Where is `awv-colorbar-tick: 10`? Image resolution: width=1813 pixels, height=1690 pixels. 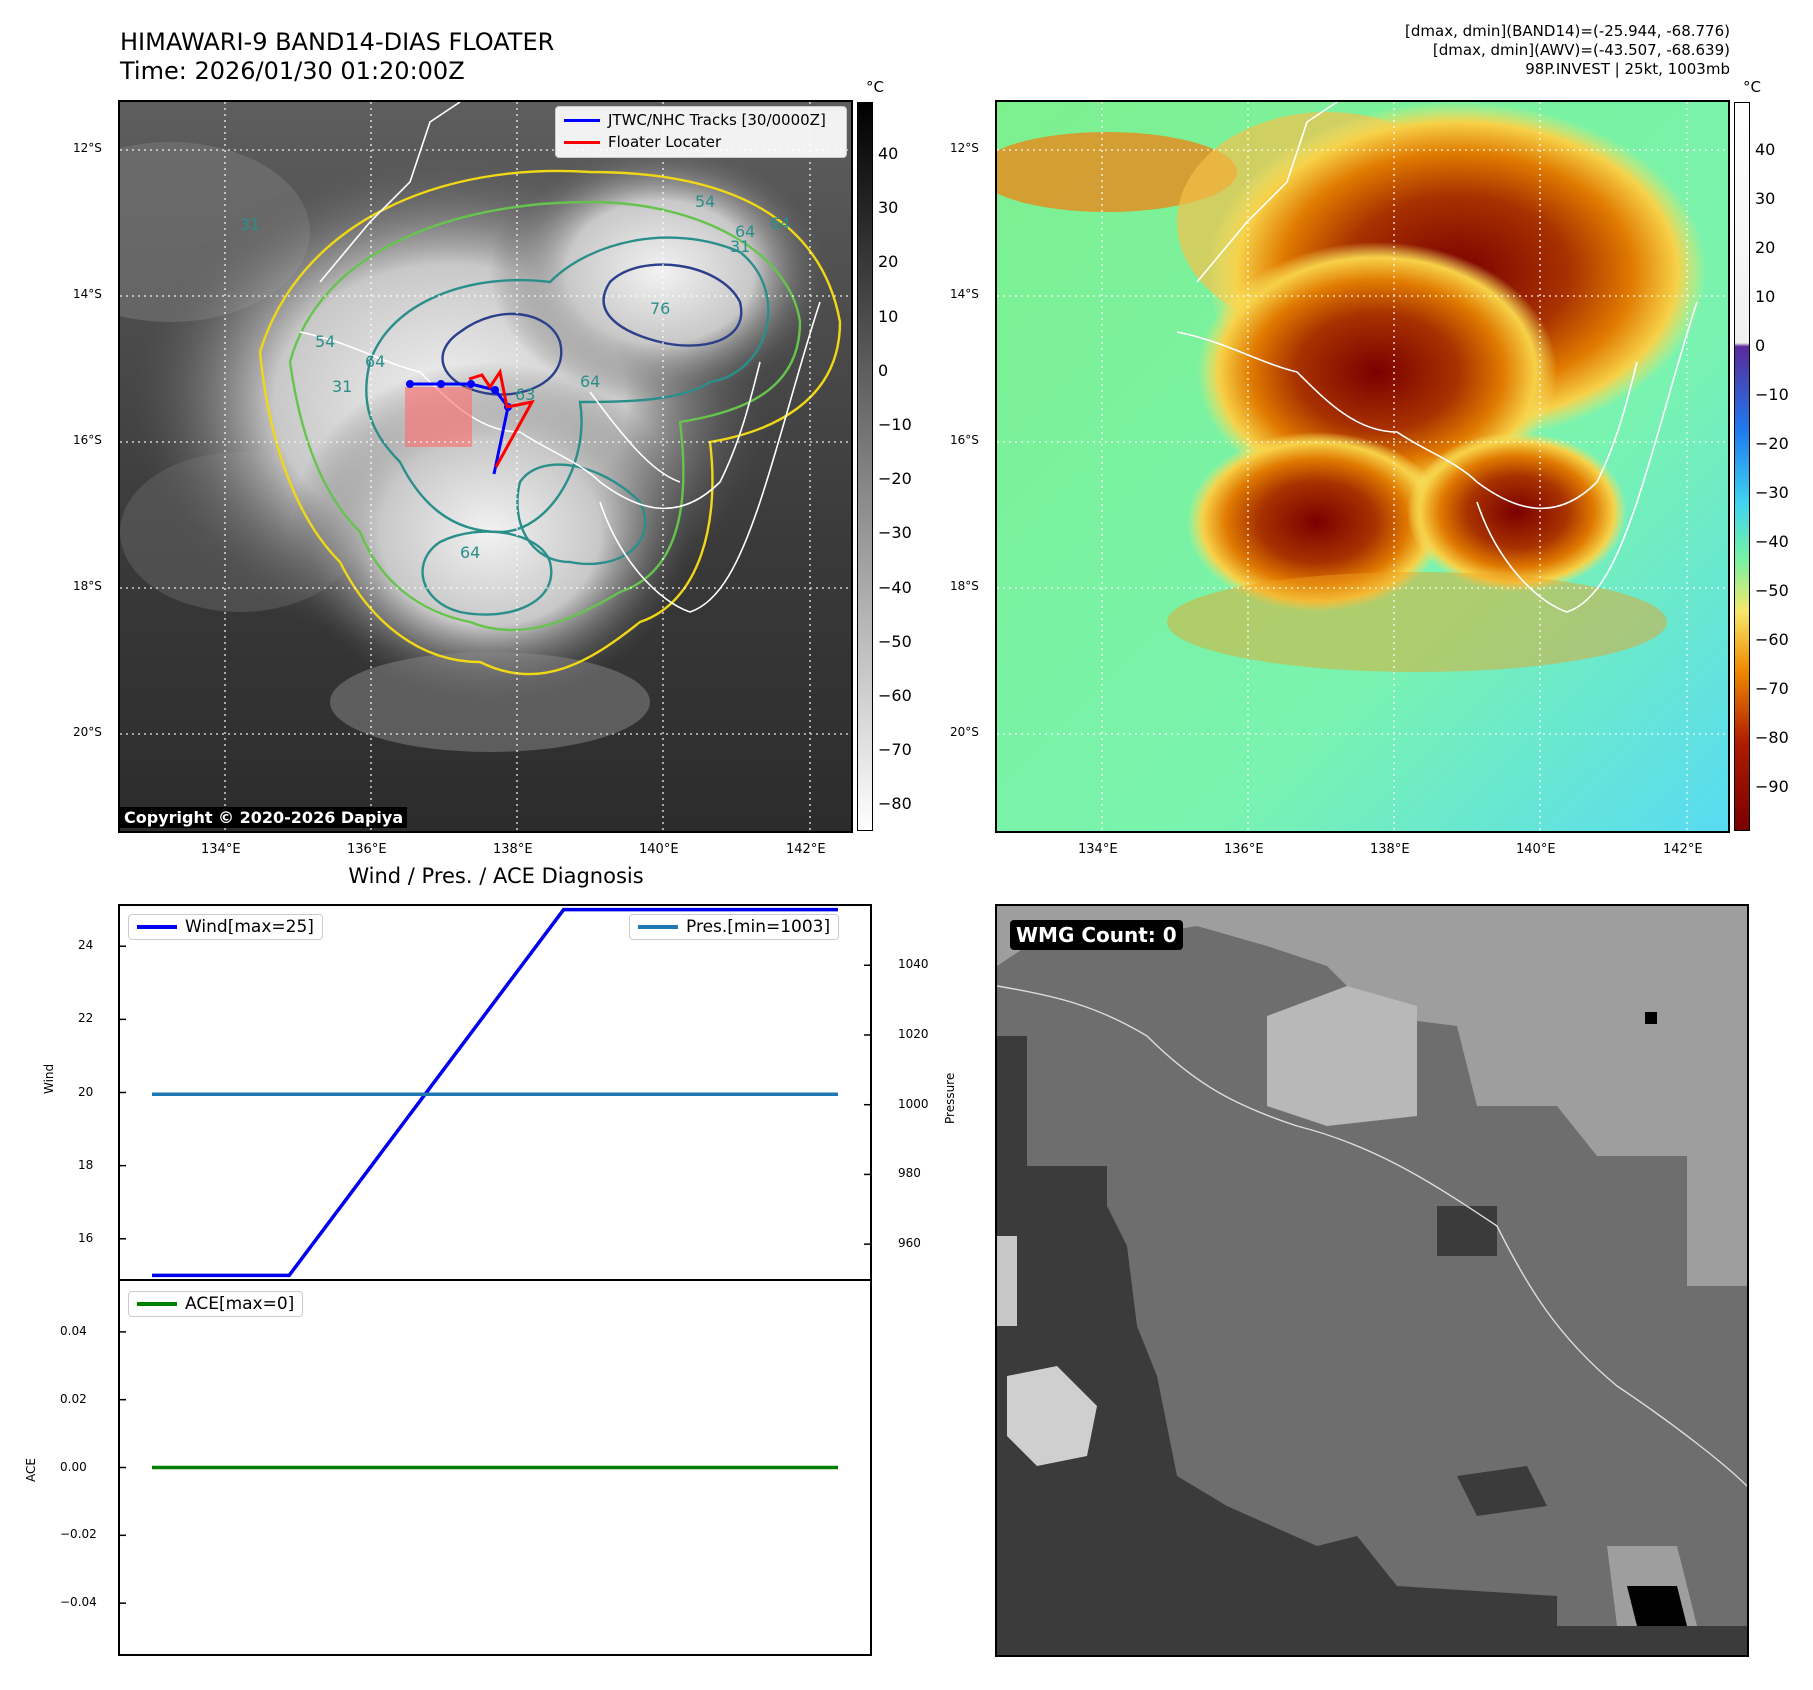
awv-colorbar-tick: 10 is located at coordinates (1765, 296).